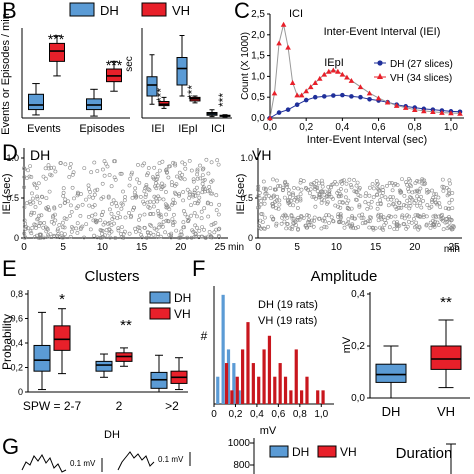 The height and width of the screenshot is (474, 474). I want to click on panel-f-xtick-label-3: 0,6, so click(278, 414).